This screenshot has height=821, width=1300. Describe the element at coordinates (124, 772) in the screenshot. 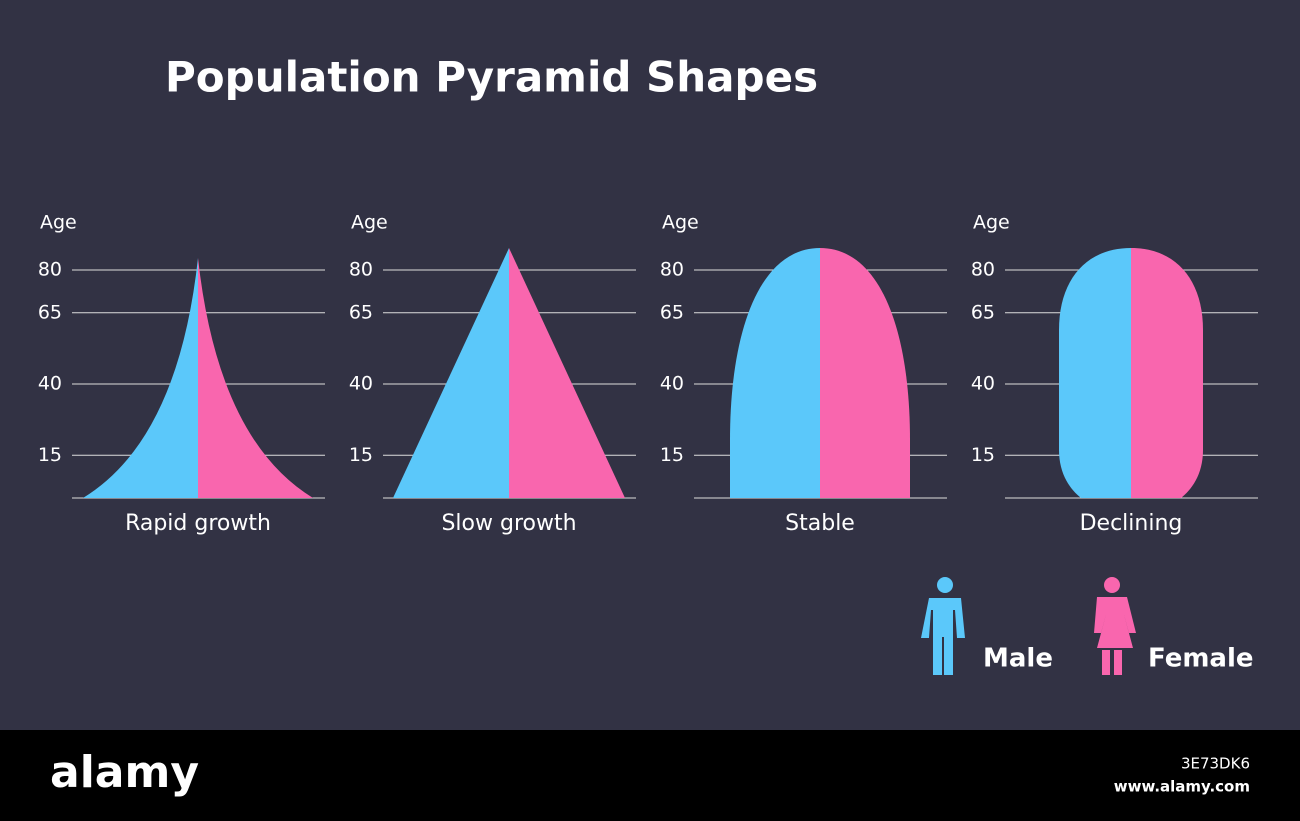

I see `footer-brand: alamy` at that location.